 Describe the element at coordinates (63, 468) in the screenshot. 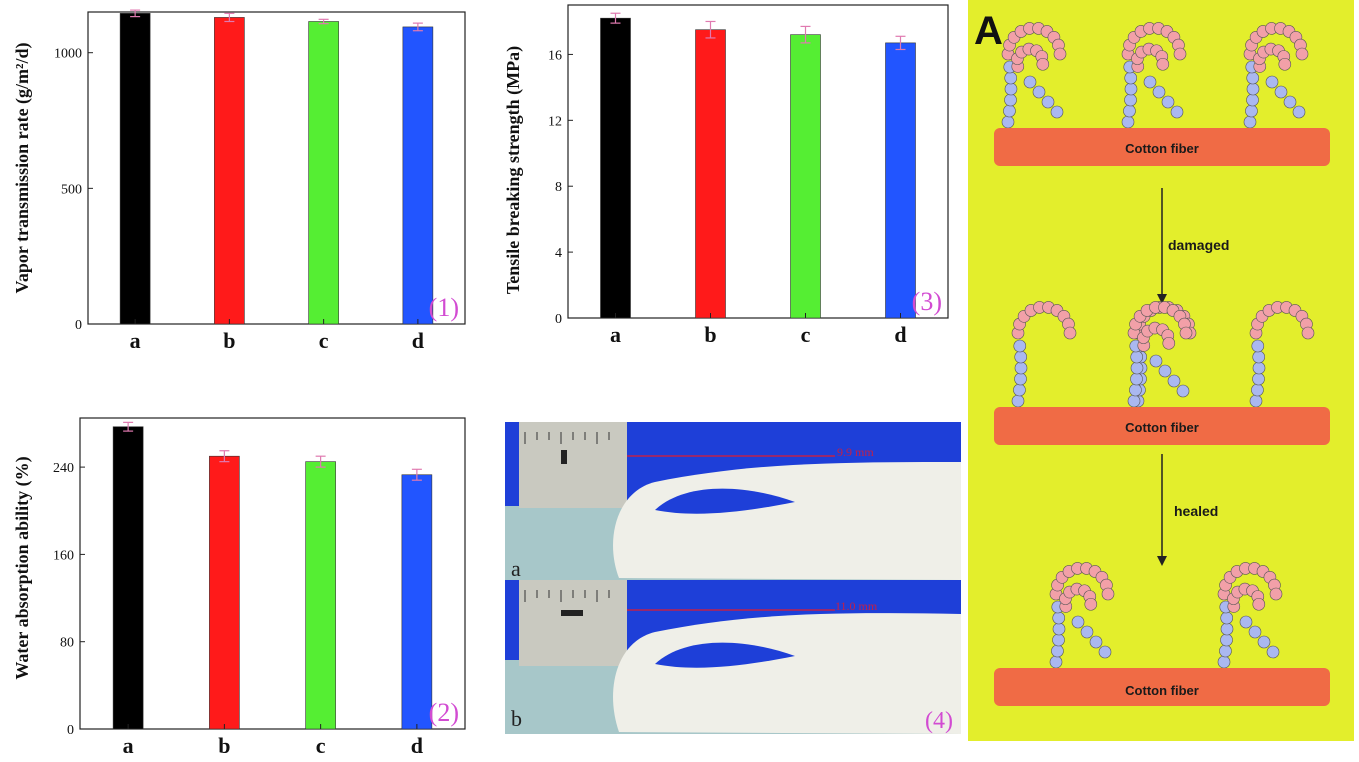

I see `y-tick-label: 240` at that location.